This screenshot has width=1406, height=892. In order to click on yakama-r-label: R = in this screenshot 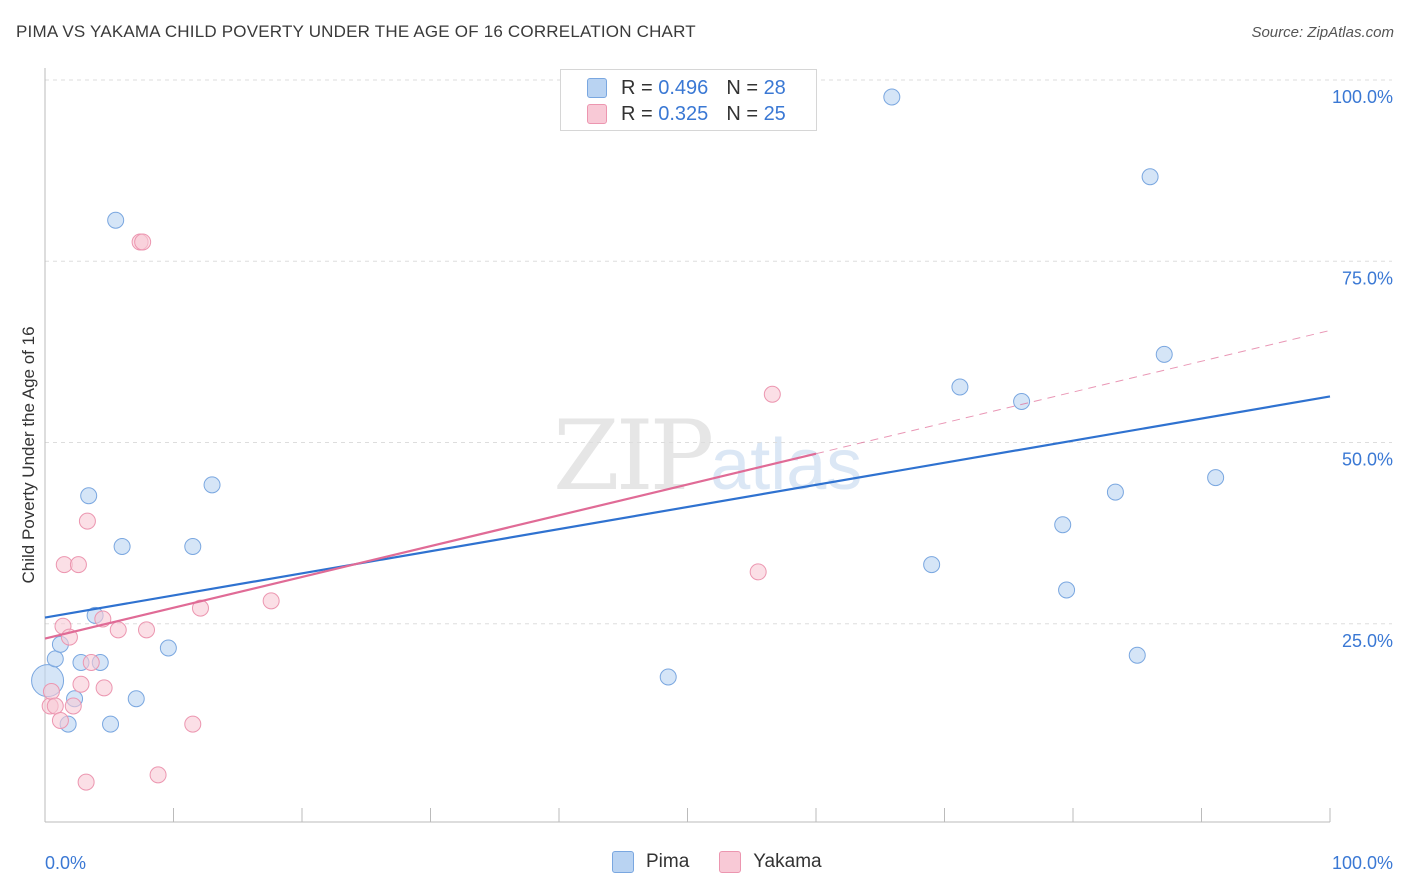, I will do `click(637, 113)`.